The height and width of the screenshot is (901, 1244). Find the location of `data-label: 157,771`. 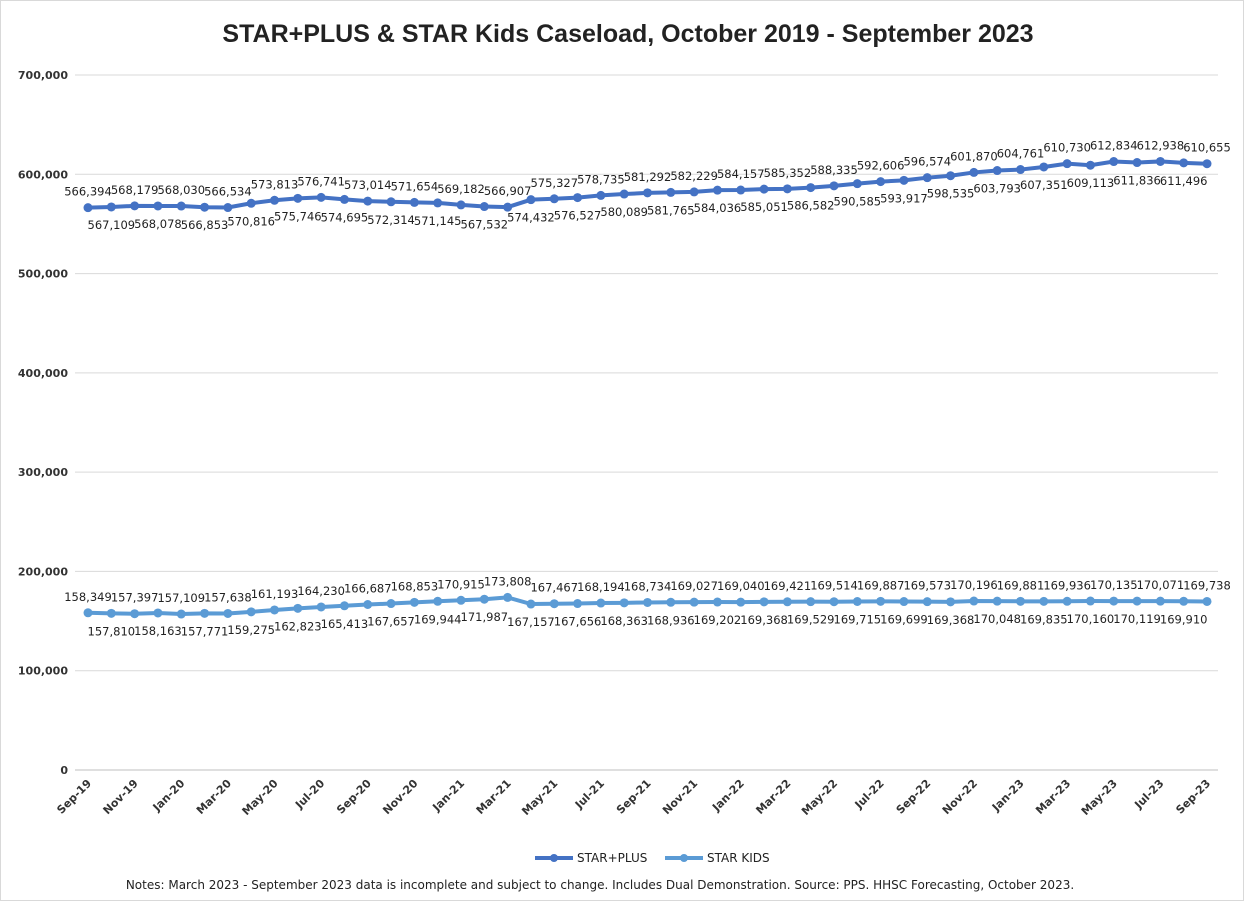

data-label: 157,771 is located at coordinates (205, 631).